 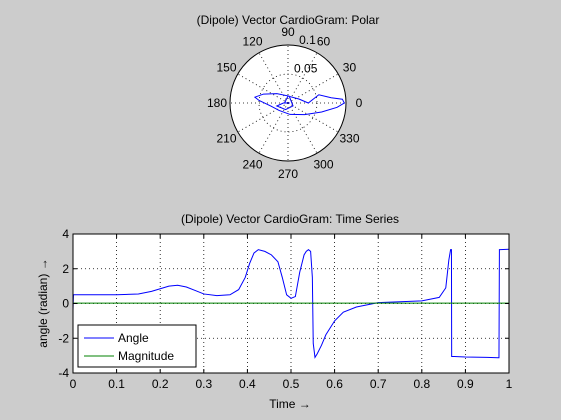 What do you see at coordinates (252, 164) in the screenshot?
I see `polar-angle-tick-label: 240` at bounding box center [252, 164].